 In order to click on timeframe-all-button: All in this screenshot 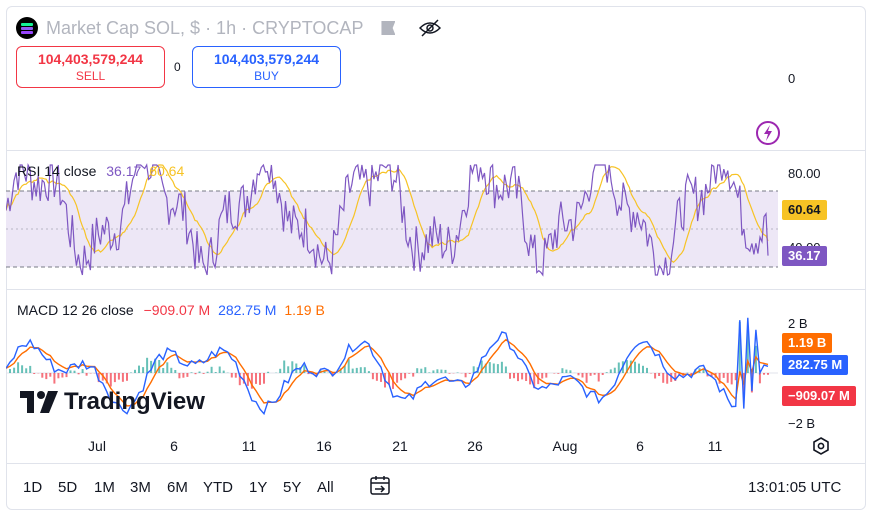, I will do `click(325, 487)`.